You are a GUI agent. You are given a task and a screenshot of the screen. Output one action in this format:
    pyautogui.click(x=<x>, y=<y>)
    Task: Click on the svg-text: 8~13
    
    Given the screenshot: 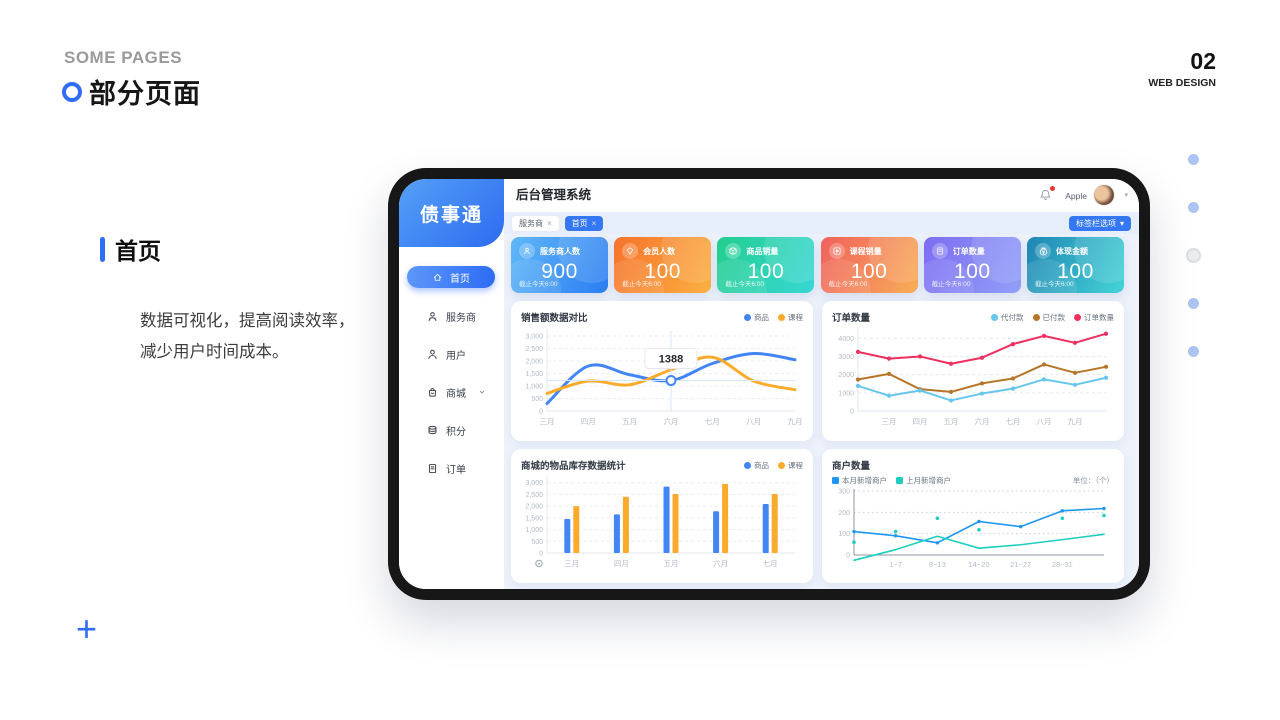 What is the action you would take?
    pyautogui.click(x=937, y=564)
    